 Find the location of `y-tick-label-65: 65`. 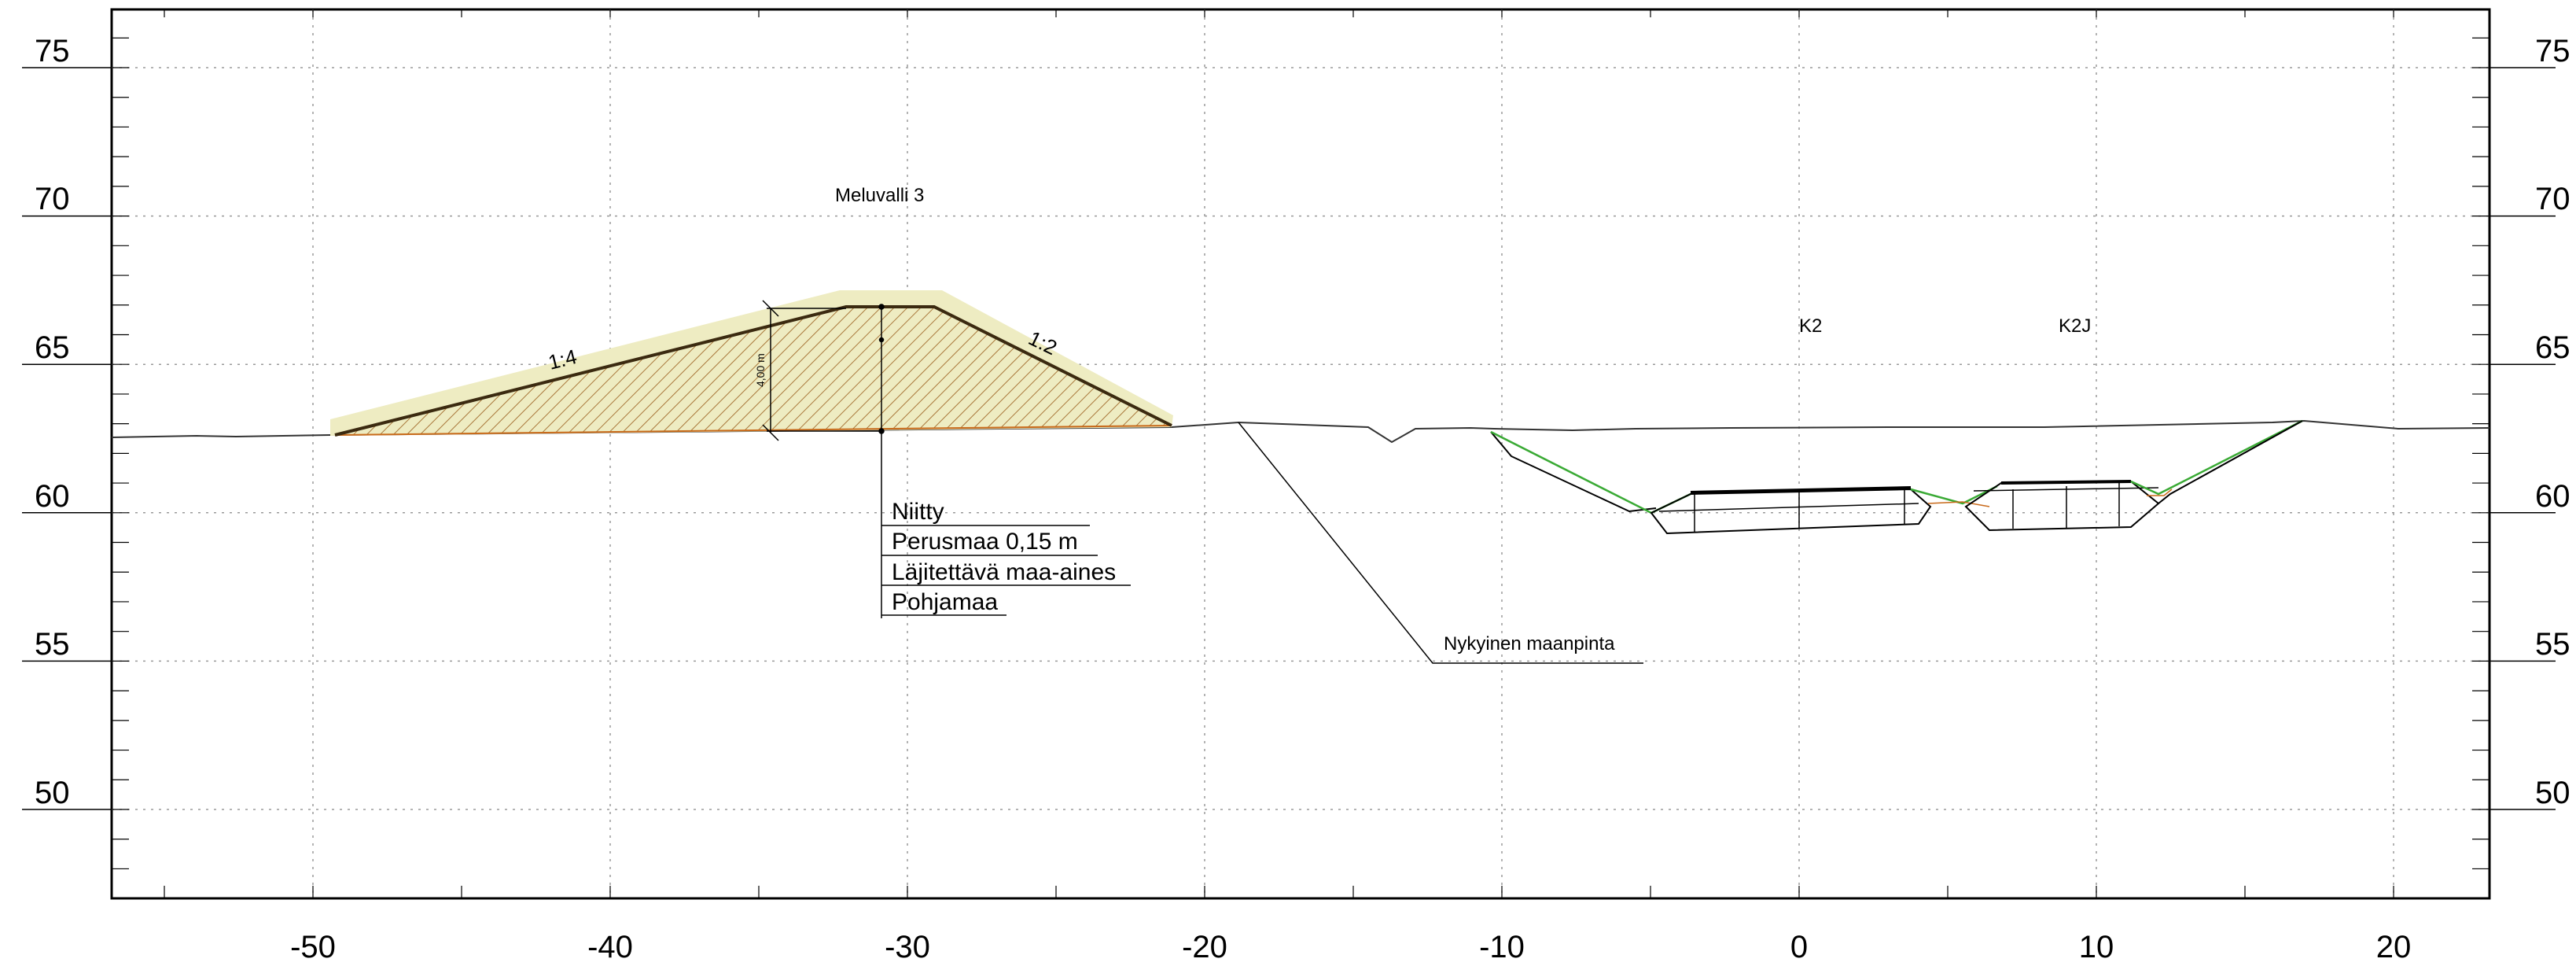

y-tick-label-65: 65 is located at coordinates (53, 347).